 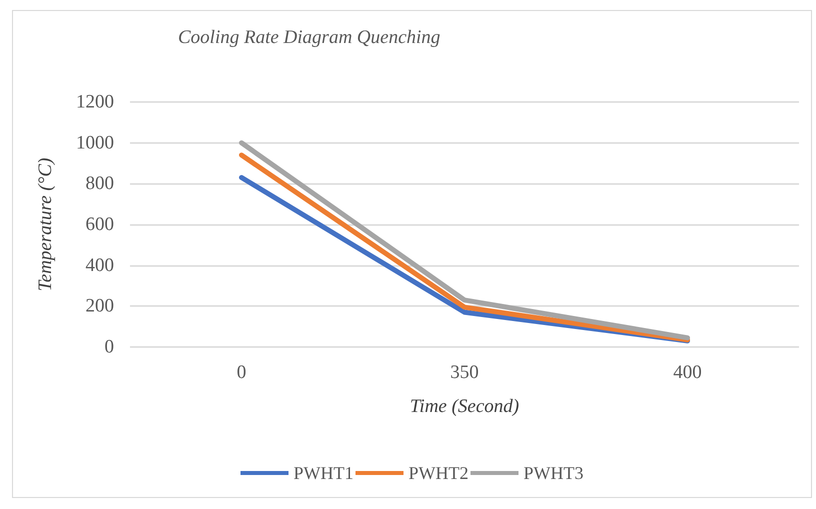 What do you see at coordinates (687, 372) in the screenshot?
I see `x-tick-label: 400` at bounding box center [687, 372].